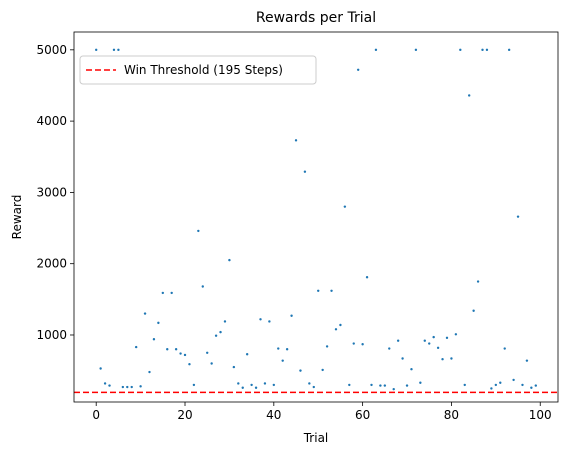 Image resolution: width=580 pixels, height=455 pixels. What do you see at coordinates (51, 264) in the screenshot?
I see `y-tick-label: 2000` at bounding box center [51, 264].